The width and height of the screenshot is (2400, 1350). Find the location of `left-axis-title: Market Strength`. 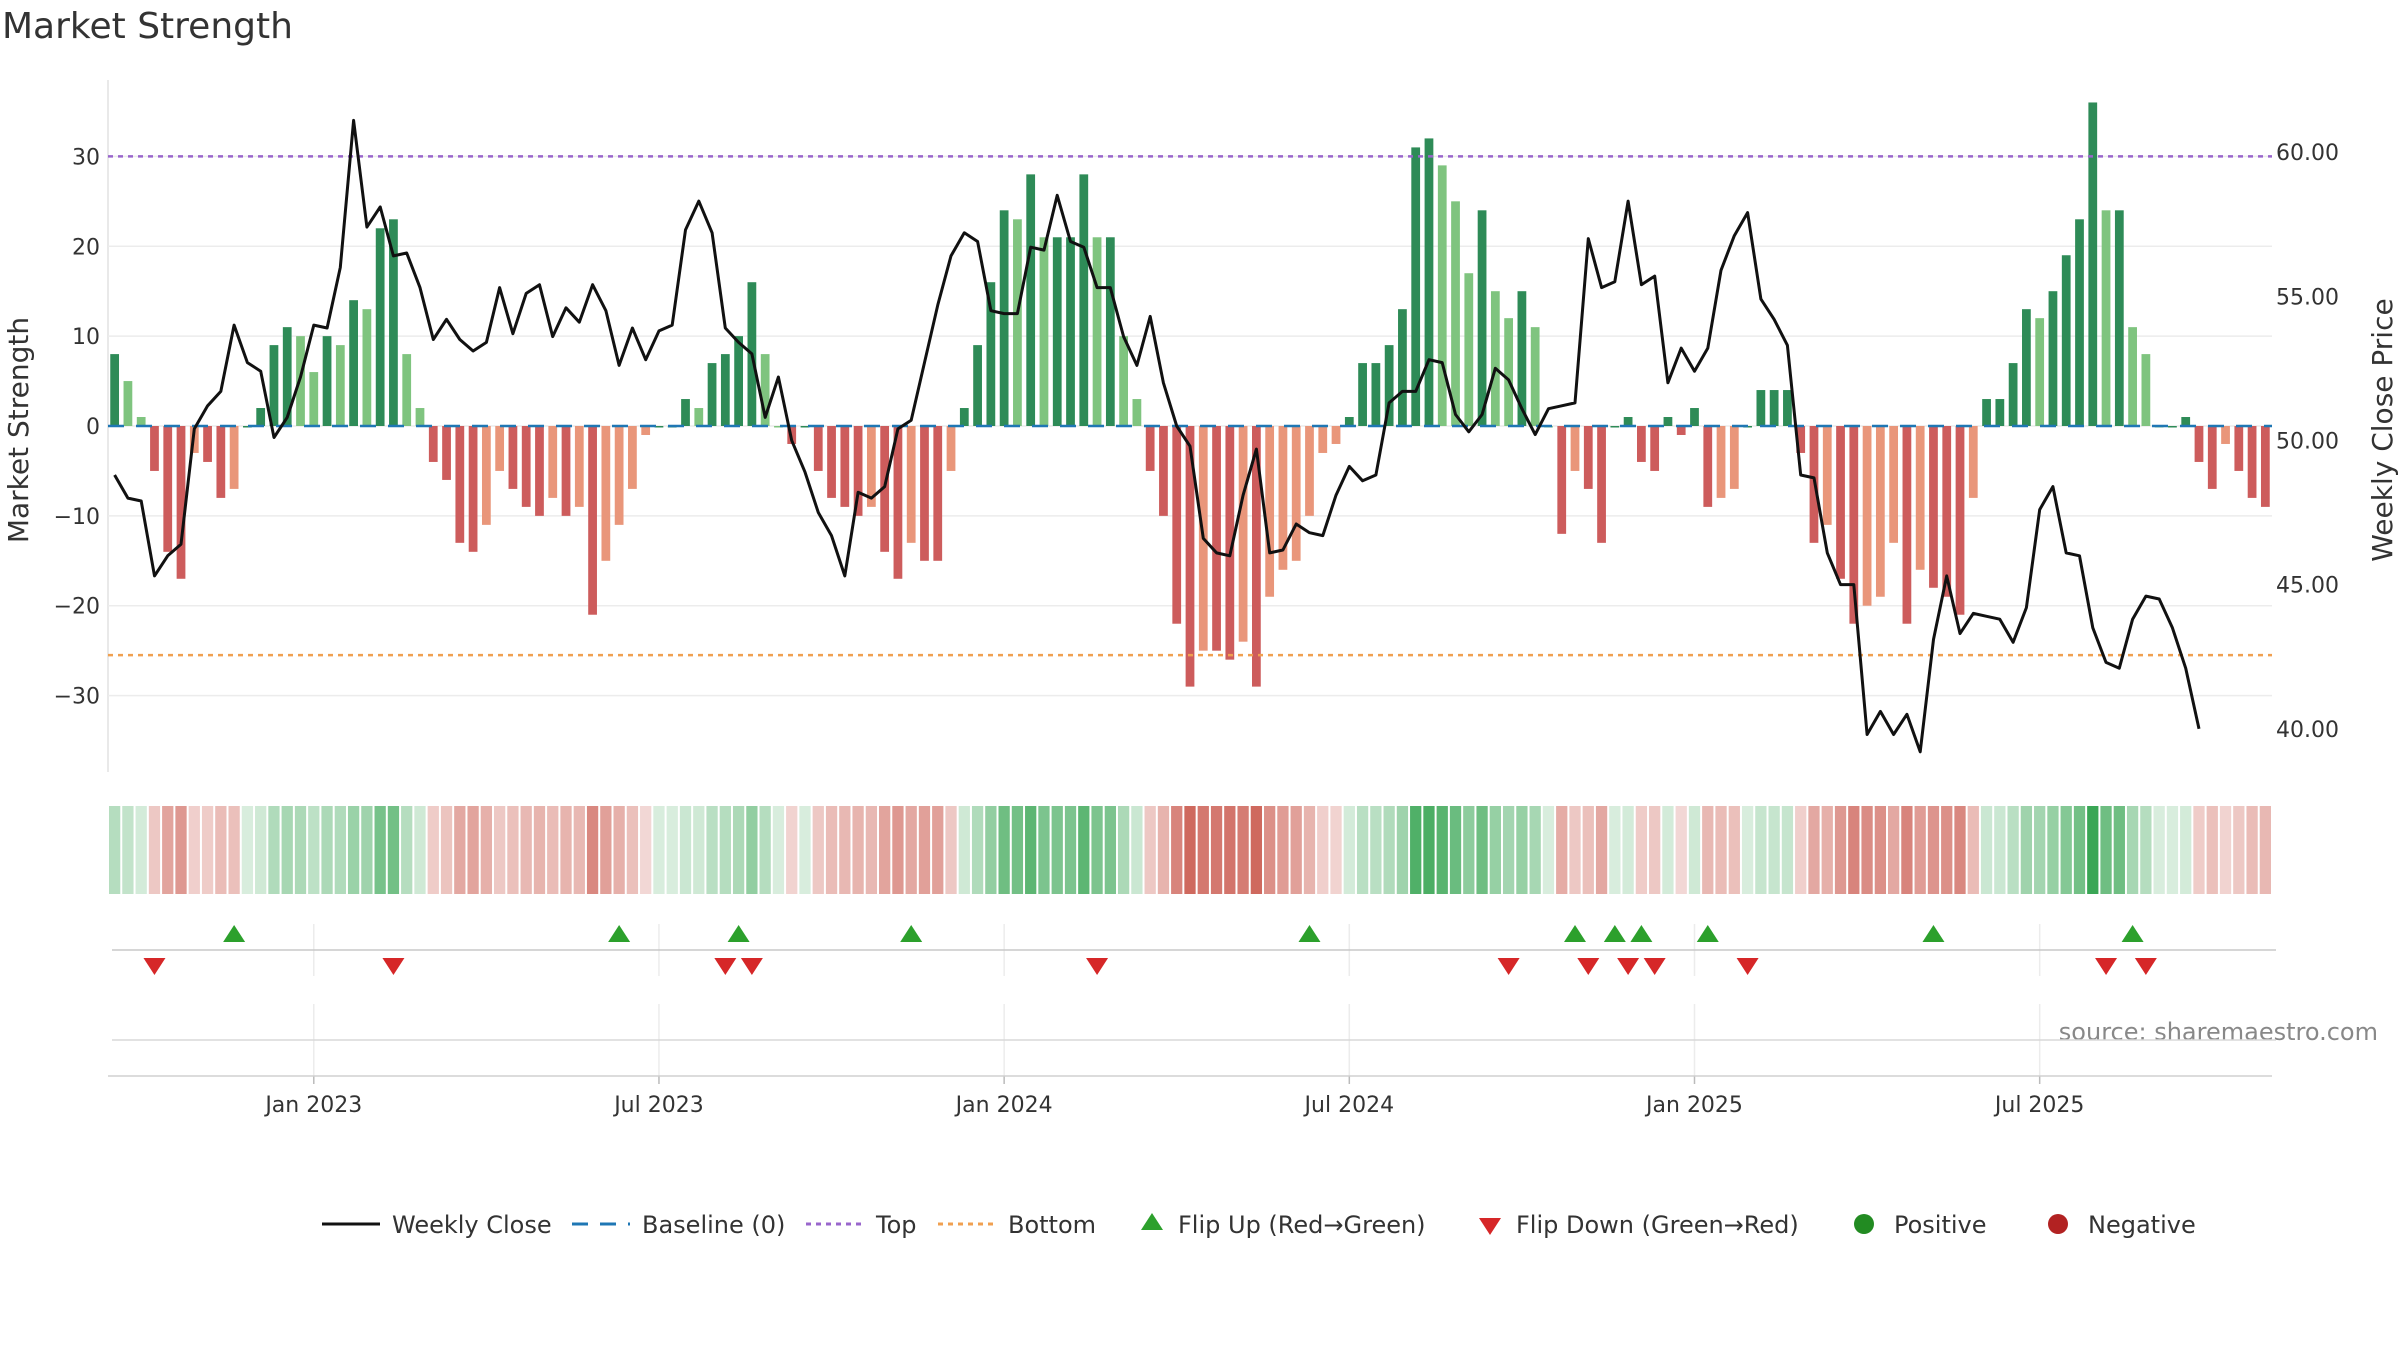

left-axis-title: Market Strength is located at coordinates (18, 430).